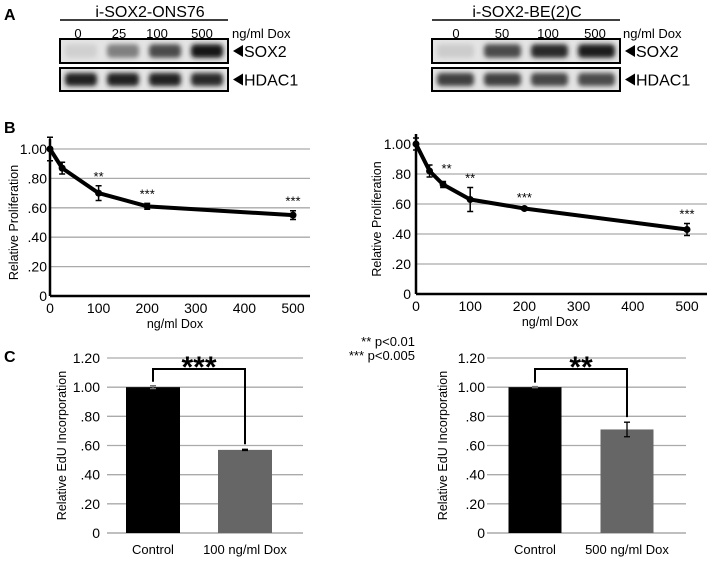 The height and width of the screenshot is (563, 709). I want to click on blot-title: i-SOX2-BE(2)C, so click(526, 12).